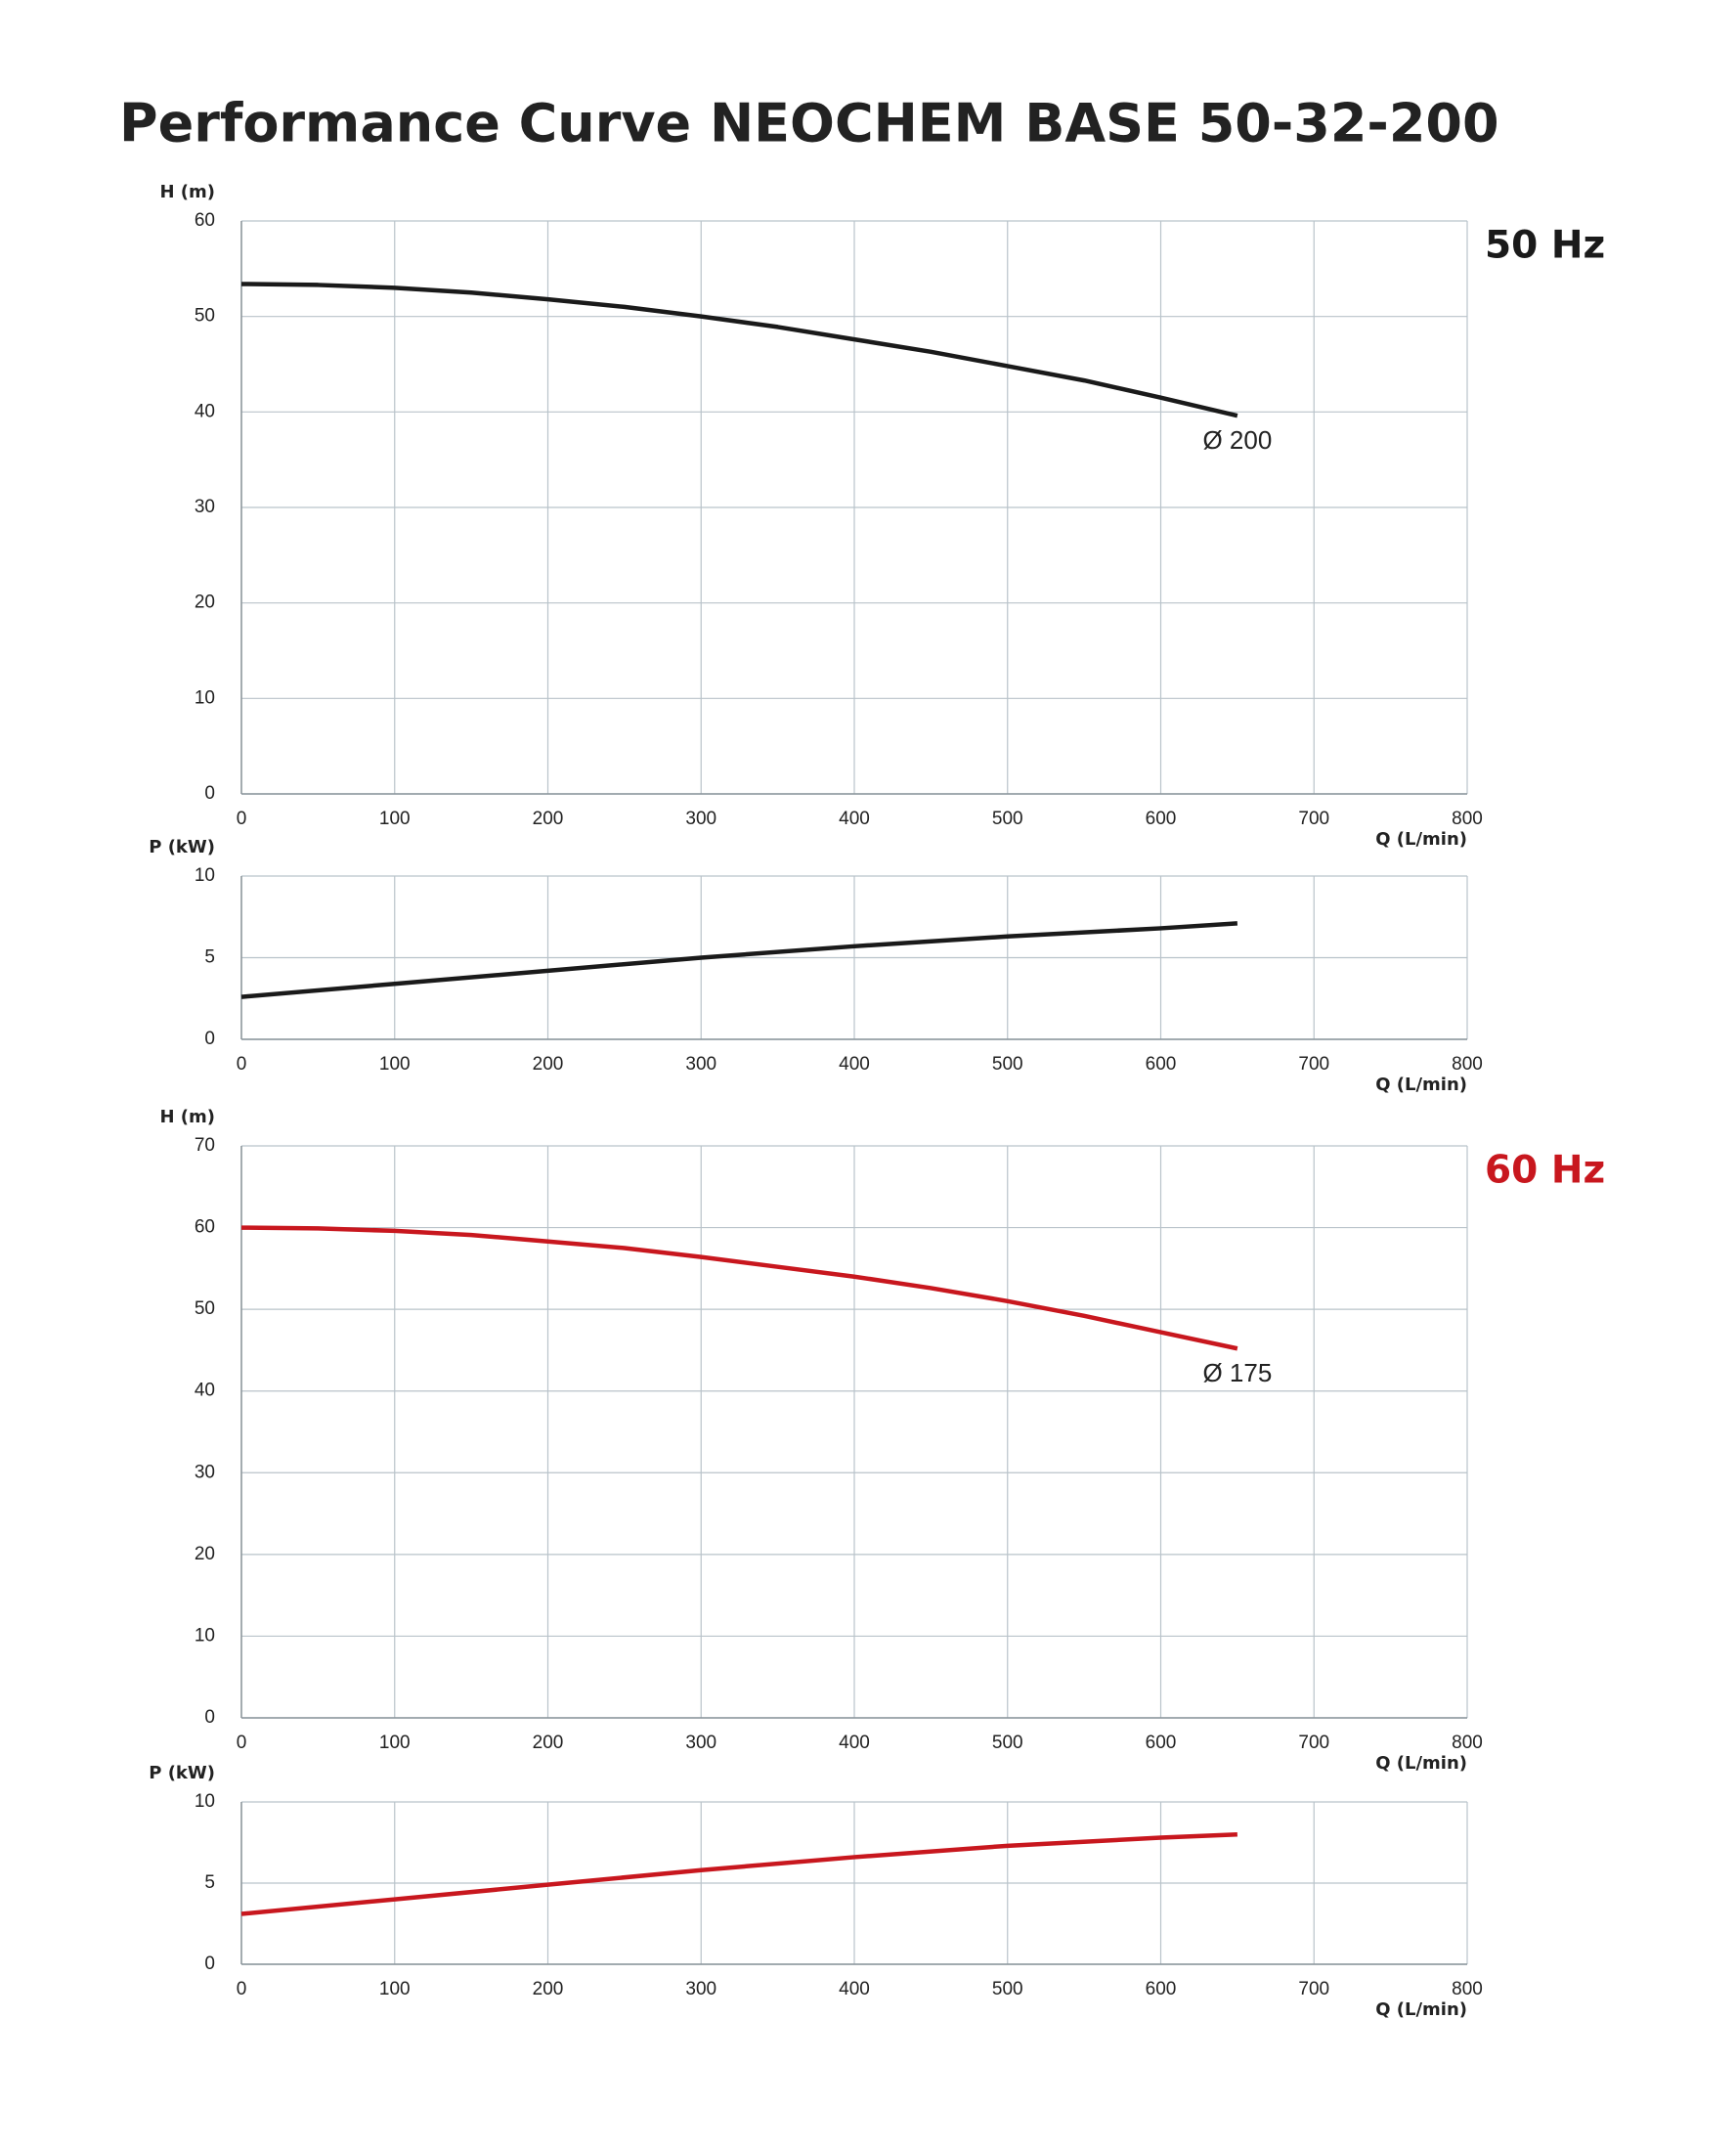 The image size is (1736, 2151). What do you see at coordinates (205, 1146) in the screenshot?
I see `y-tick-label: 70` at bounding box center [205, 1146].